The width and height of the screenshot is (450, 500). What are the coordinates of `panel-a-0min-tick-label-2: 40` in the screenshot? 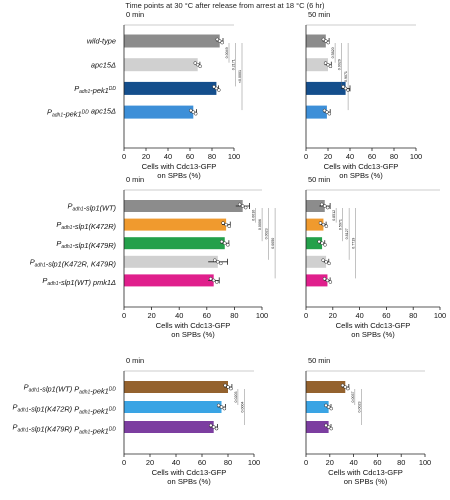 It's located at (168, 156).